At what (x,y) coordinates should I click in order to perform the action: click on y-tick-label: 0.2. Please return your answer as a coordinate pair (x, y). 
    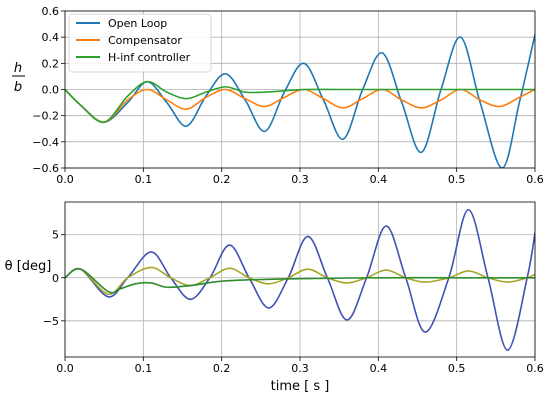
    Looking at the image, I should click on (51, 63).